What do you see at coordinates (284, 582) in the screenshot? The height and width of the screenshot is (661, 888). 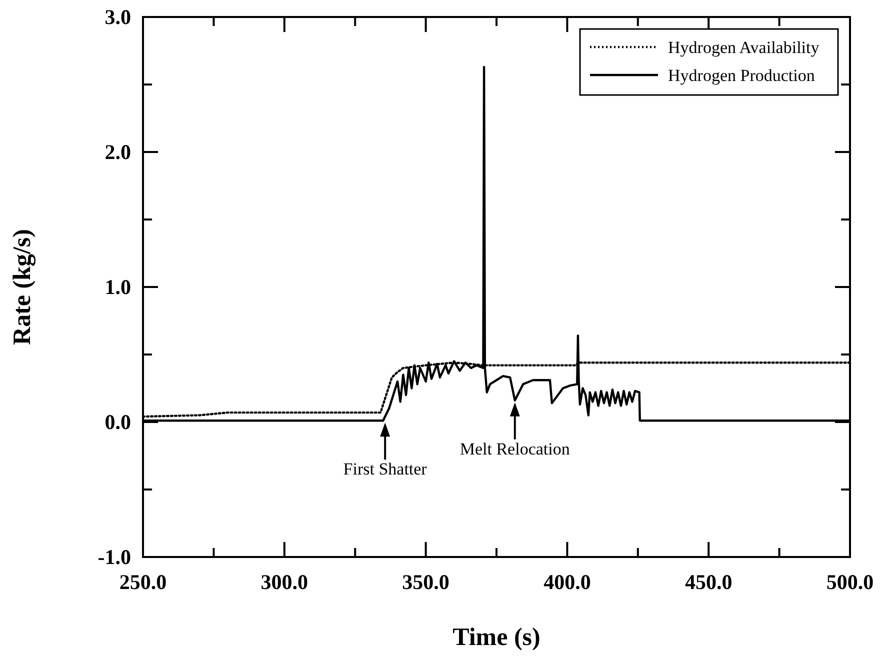 I see `x-tick-label: 300.0` at bounding box center [284, 582].